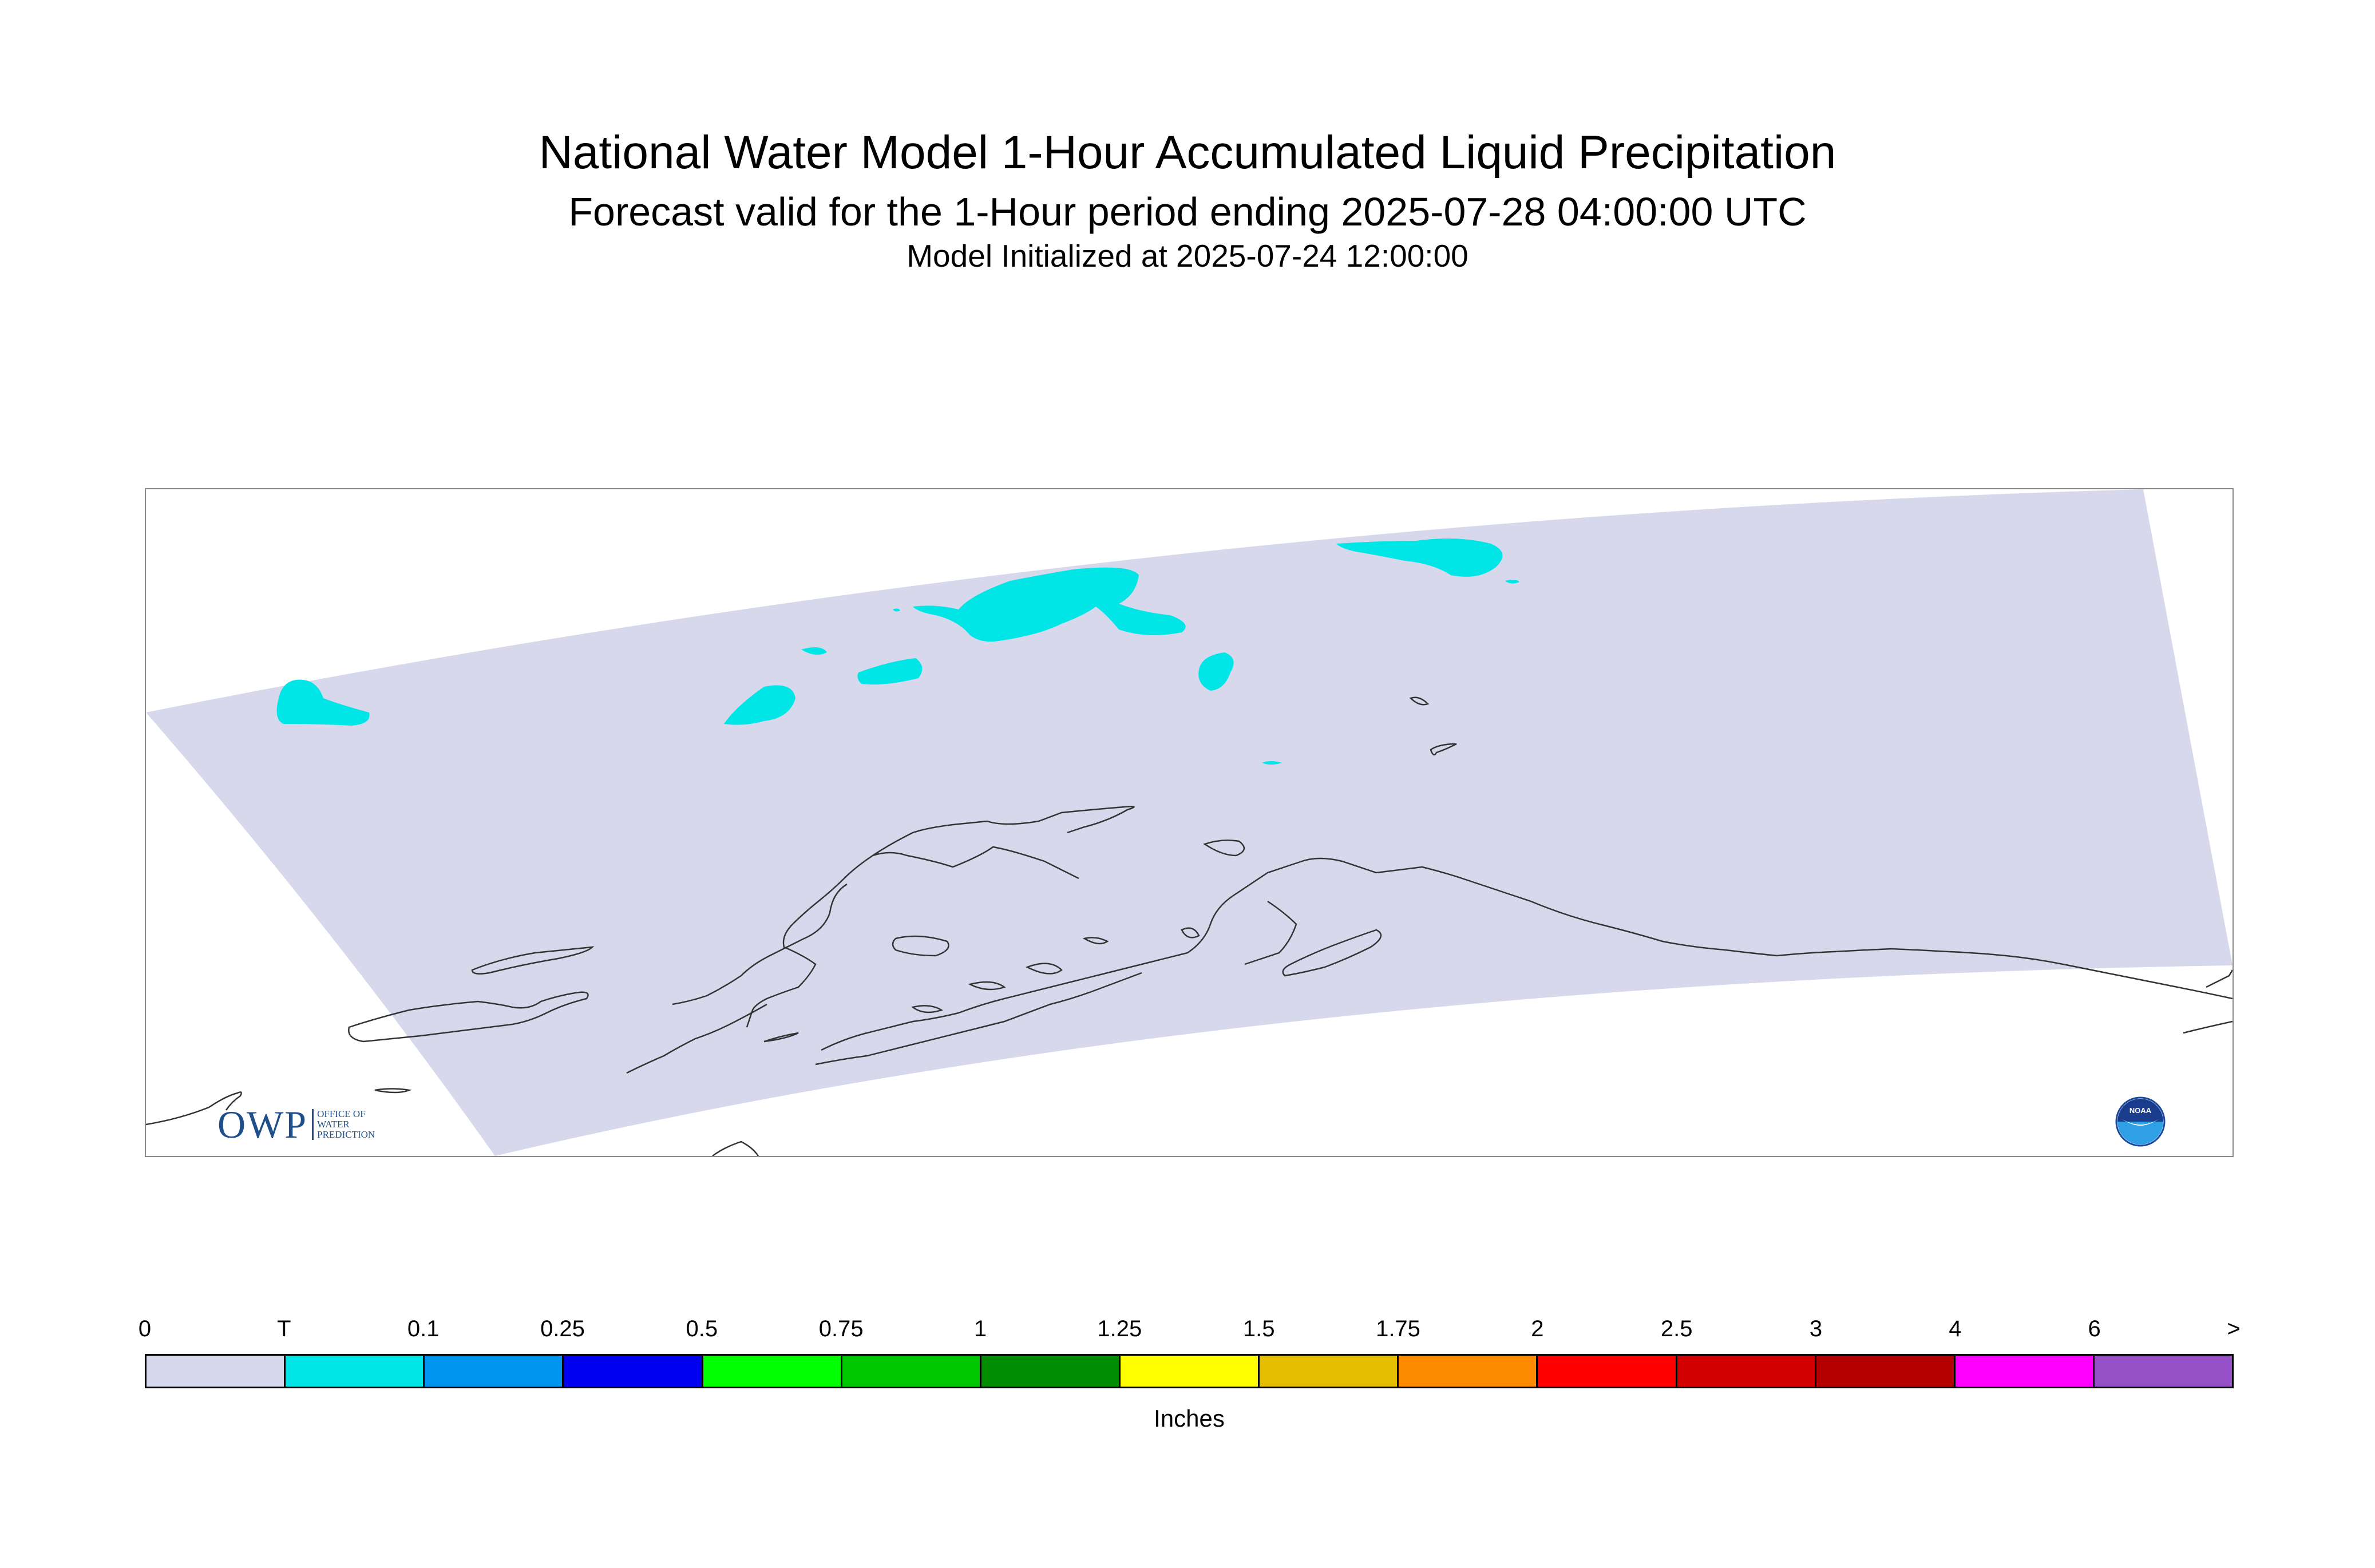  I want to click on owp-logo: OWP OFFICE OF WATER PREDICTION, so click(296, 1124).